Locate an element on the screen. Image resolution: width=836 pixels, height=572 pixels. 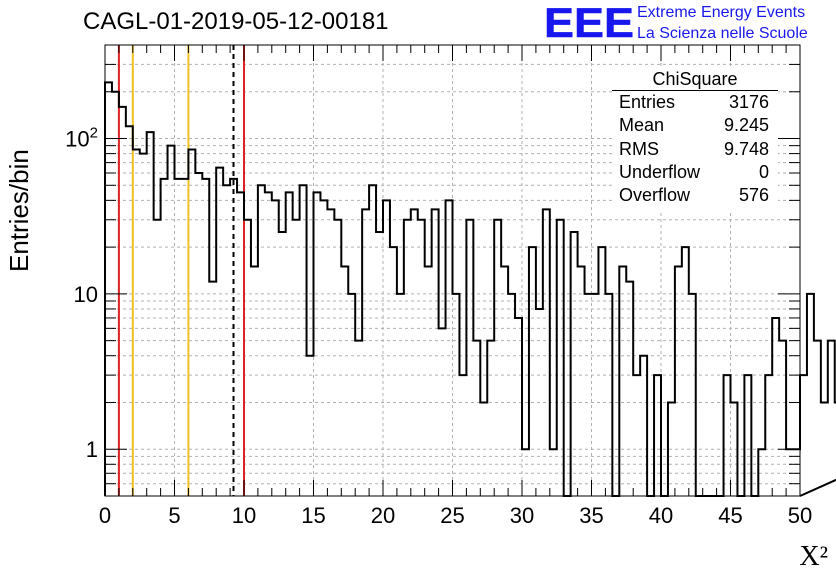
stats-key: RMS is located at coordinates (639, 148).